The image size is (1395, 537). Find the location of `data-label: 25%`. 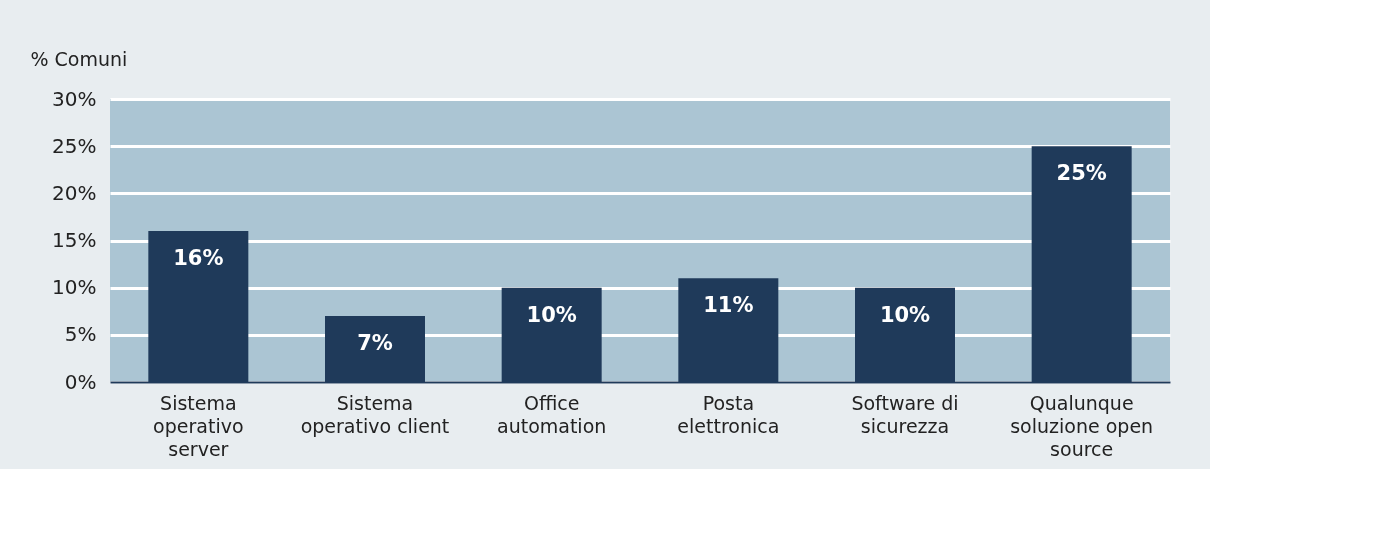

data-label: 25% is located at coordinates (1081, 173).